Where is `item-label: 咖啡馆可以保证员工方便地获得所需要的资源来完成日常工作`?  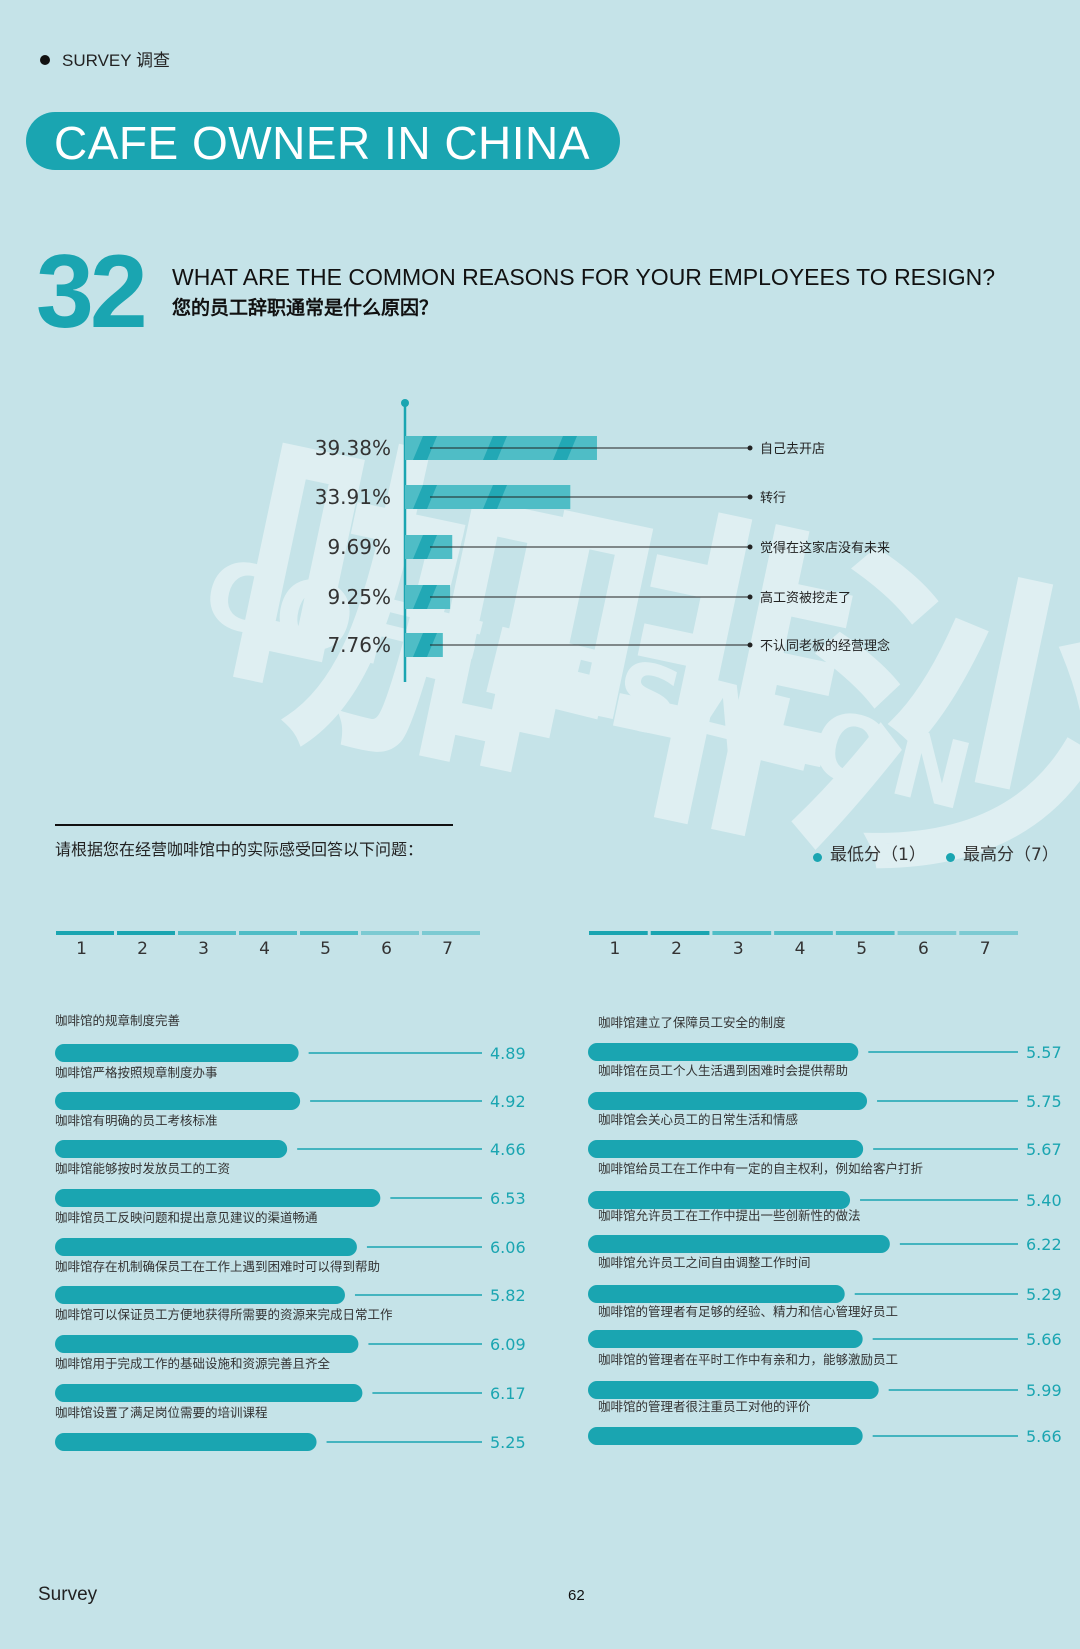
item-label: 咖啡馆可以保证员工方便地获得所需要的资源来完成日常工作 is located at coordinates (224, 1314).